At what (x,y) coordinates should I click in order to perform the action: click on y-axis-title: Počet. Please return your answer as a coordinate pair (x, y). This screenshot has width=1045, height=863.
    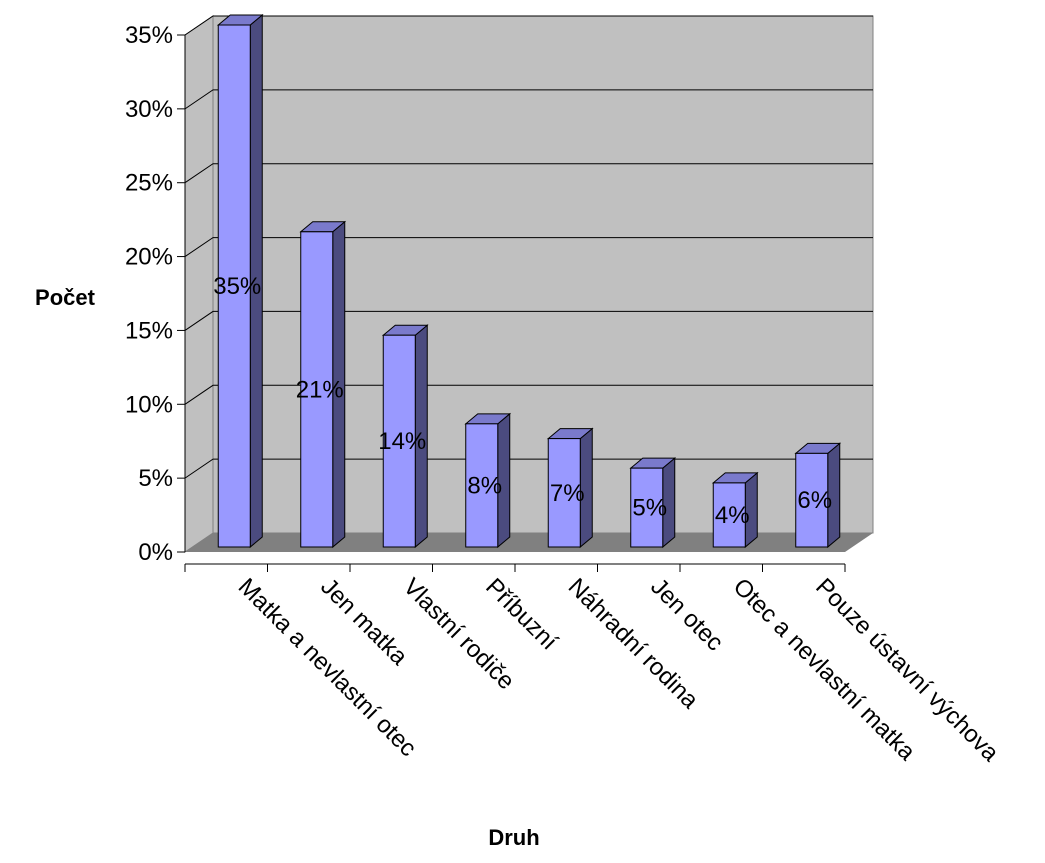
    Looking at the image, I should click on (65, 297).